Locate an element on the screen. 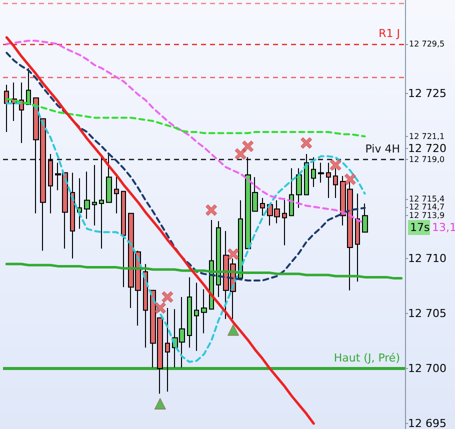 The width and height of the screenshot is (455, 429). y-tick-label: 12 705 is located at coordinates (427, 313).